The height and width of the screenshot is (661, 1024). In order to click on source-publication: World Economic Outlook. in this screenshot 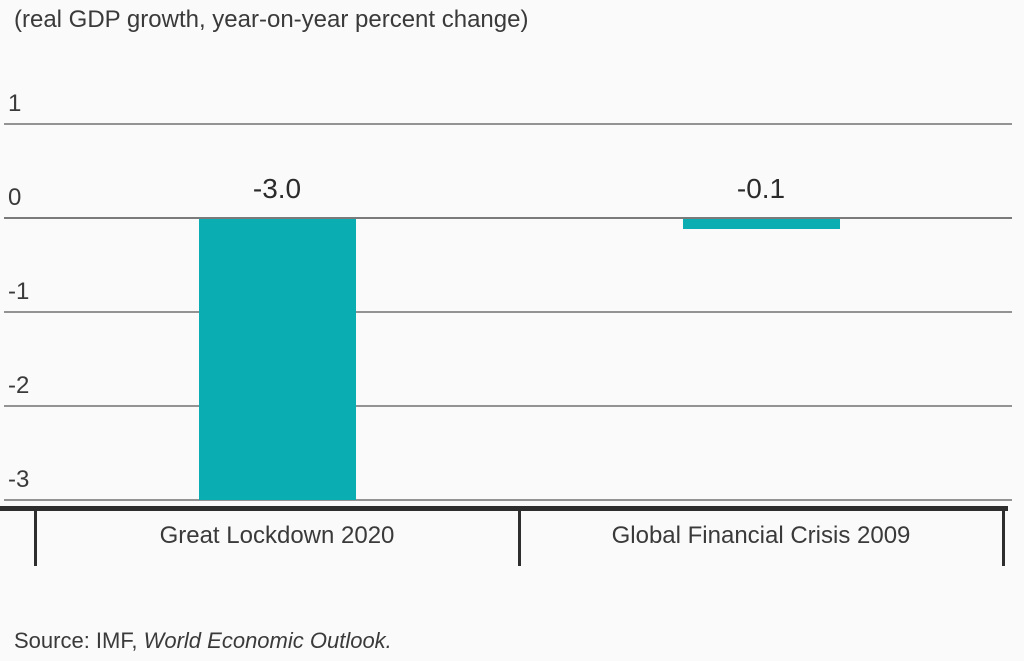, I will do `click(267, 640)`.